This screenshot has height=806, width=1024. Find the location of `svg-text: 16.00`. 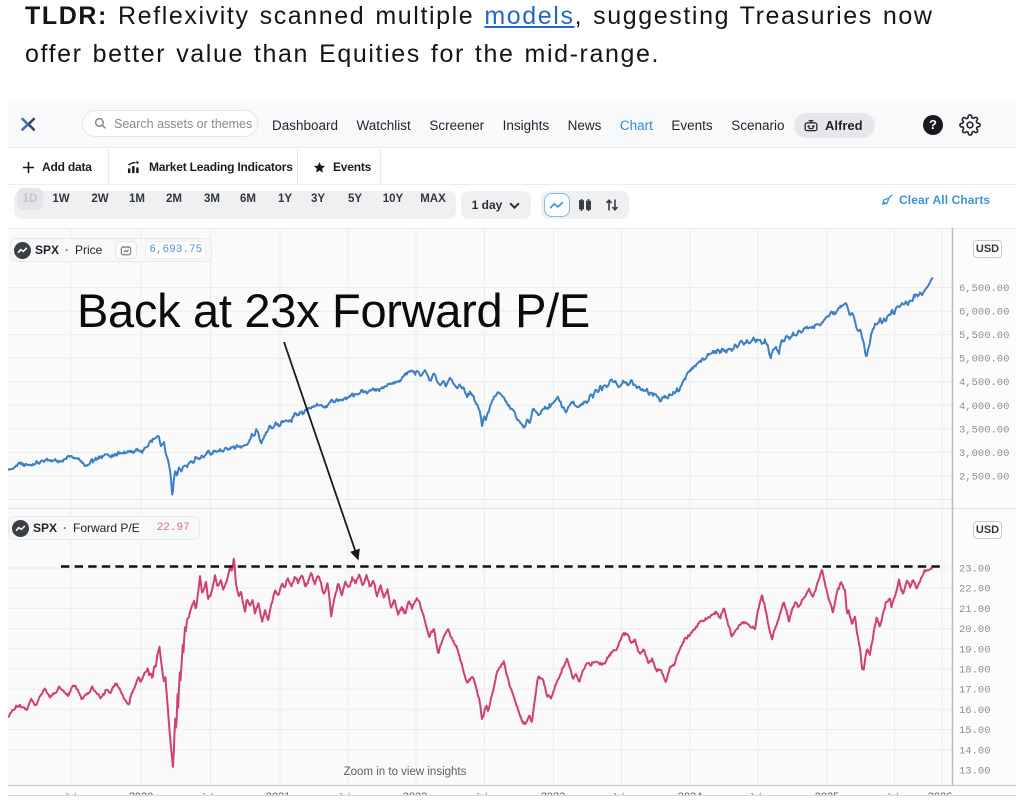

svg-text: 16.00 is located at coordinates (975, 711).